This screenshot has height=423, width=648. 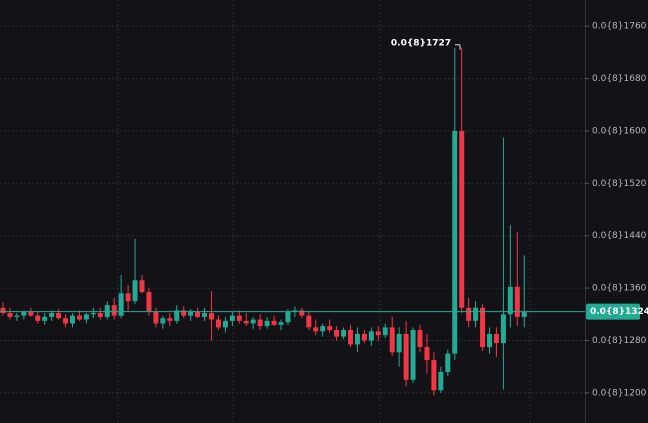 I want to click on high-label: 0.0{8}1727, so click(x=421, y=43).